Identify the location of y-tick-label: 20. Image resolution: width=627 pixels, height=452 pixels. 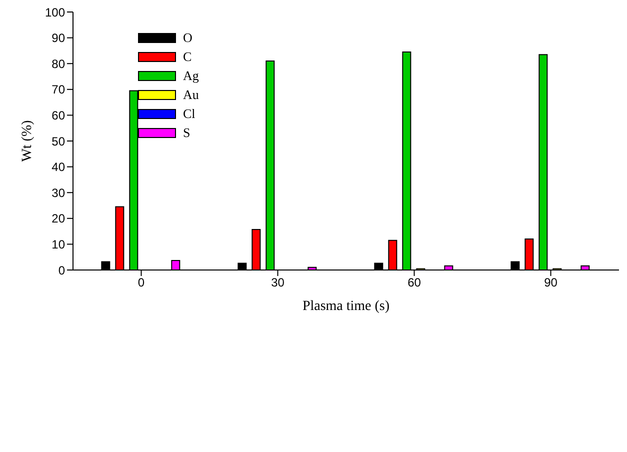
(59, 219).